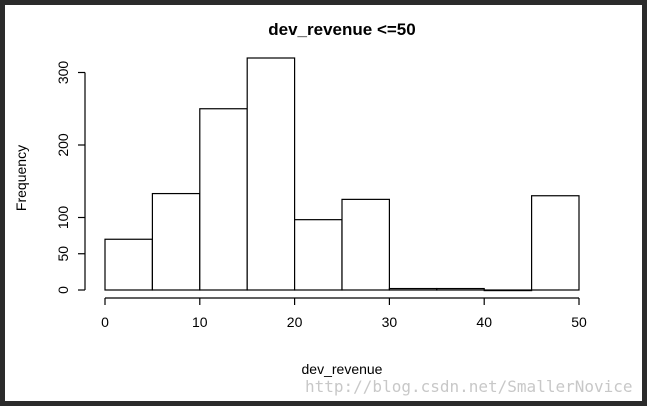 This screenshot has width=647, height=406. I want to click on x-axis: 0 10 20 30 40 50, so click(344, 313).